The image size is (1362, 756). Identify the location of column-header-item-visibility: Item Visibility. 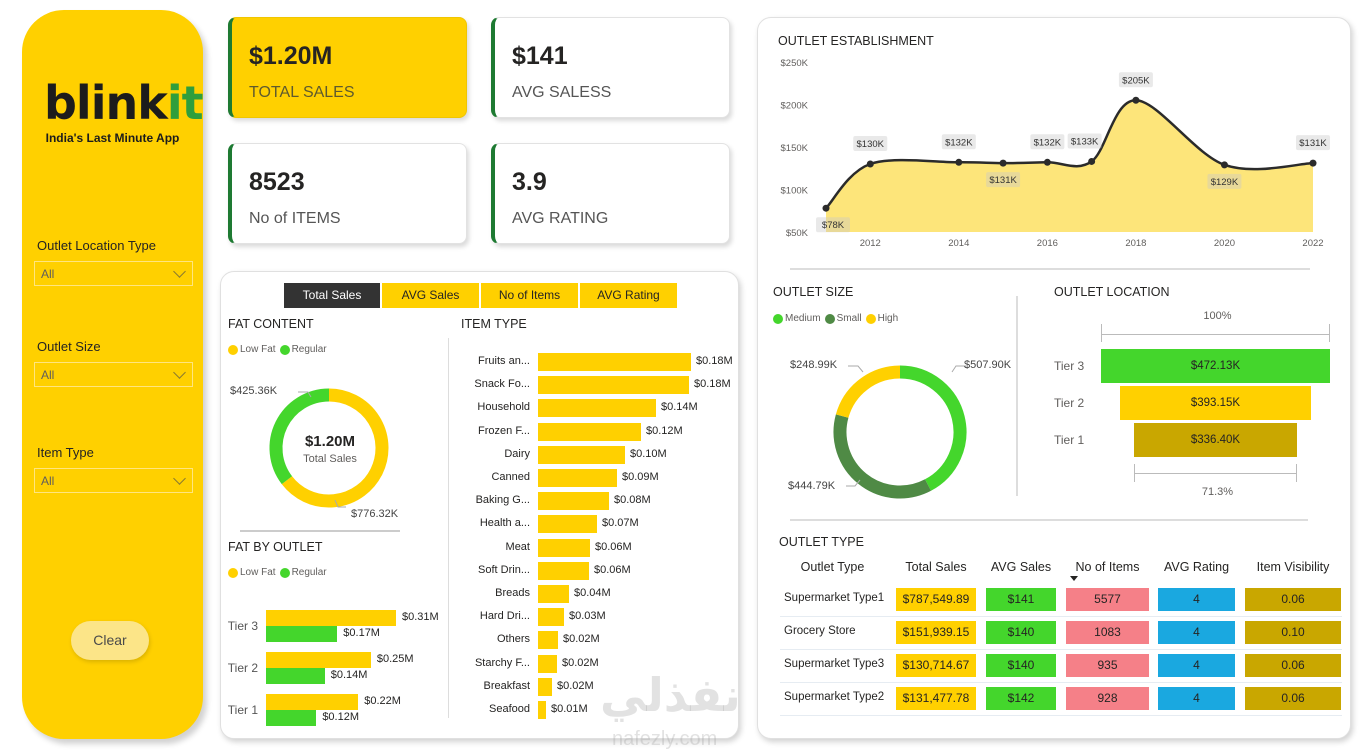
(1293, 567).